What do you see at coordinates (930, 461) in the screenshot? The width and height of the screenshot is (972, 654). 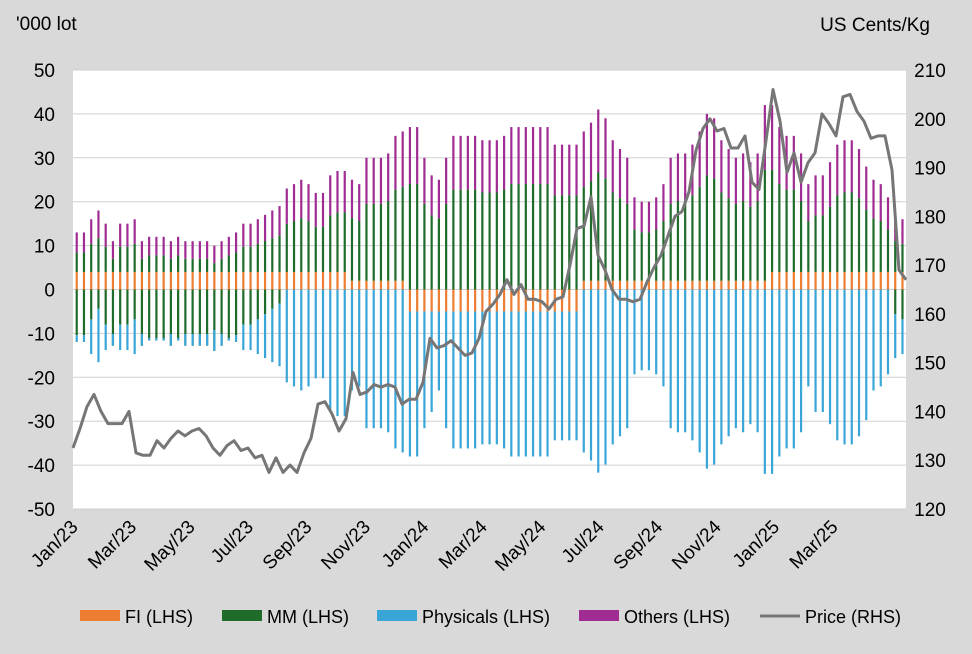 I see `right-axis-tick-label: 130` at bounding box center [930, 461].